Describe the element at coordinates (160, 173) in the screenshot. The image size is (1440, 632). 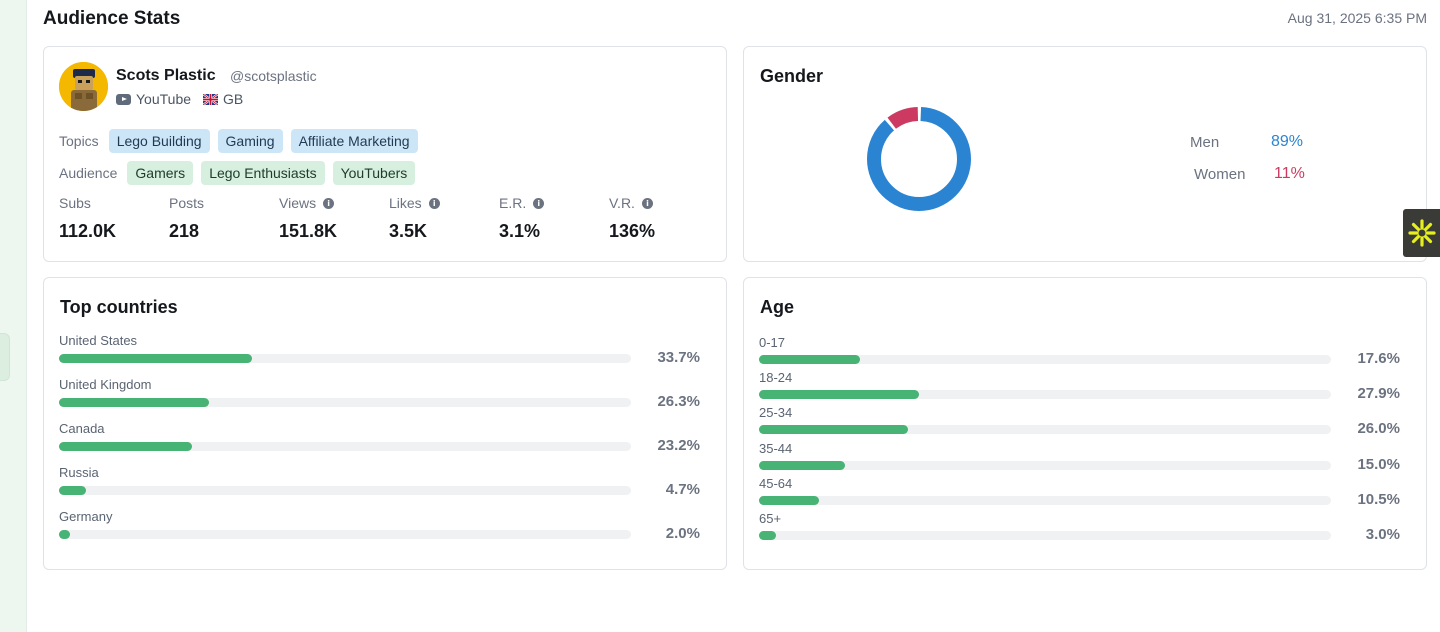
I see `audience-tag: Gamers` at that location.